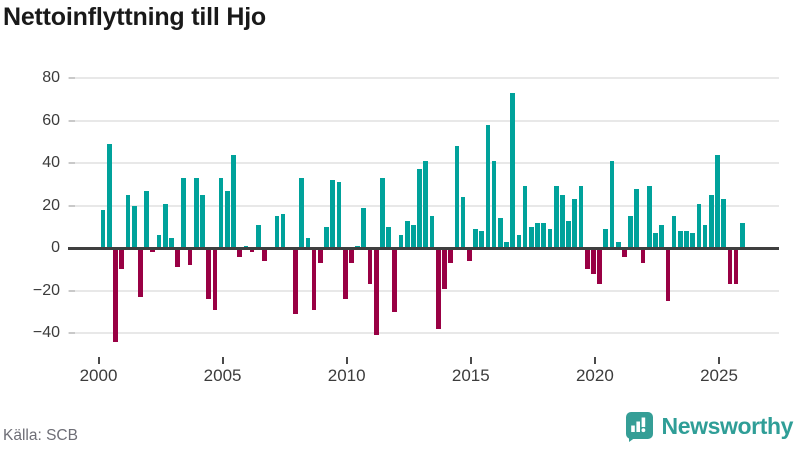  I want to click on bar-2002-q2, so click(159, 242).